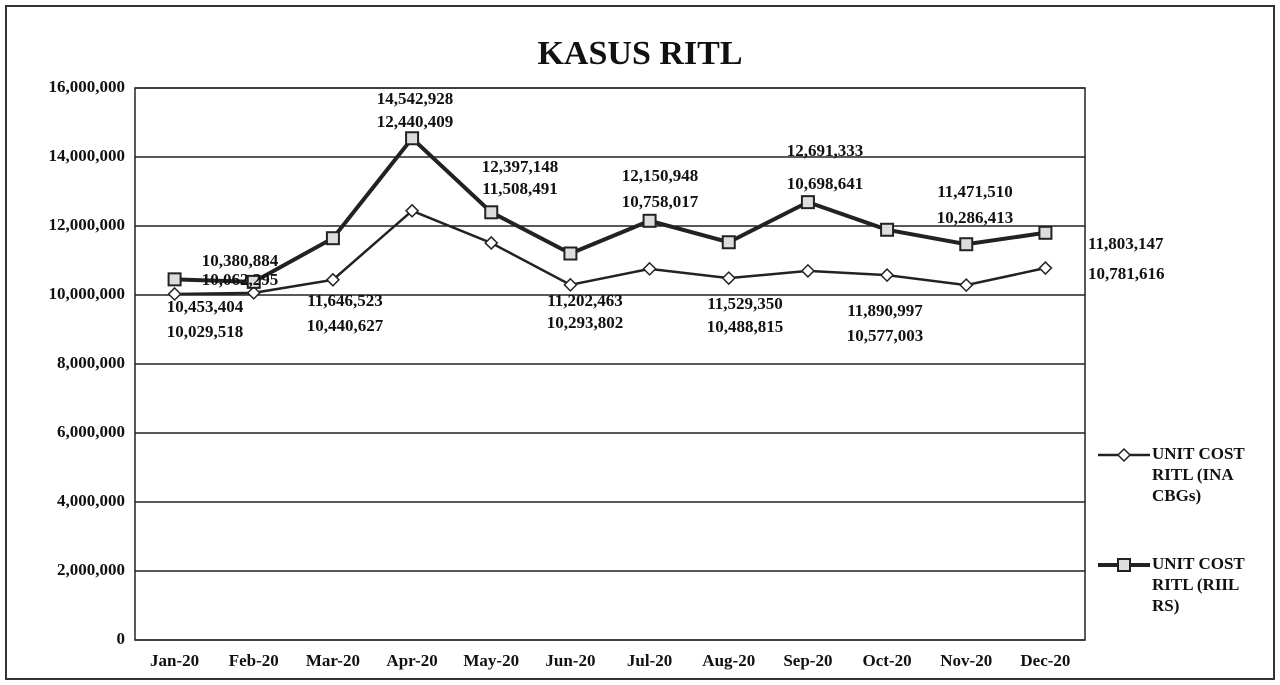 The image size is (1280, 685). I want to click on x-tick-label: Nov-20, so click(966, 660).